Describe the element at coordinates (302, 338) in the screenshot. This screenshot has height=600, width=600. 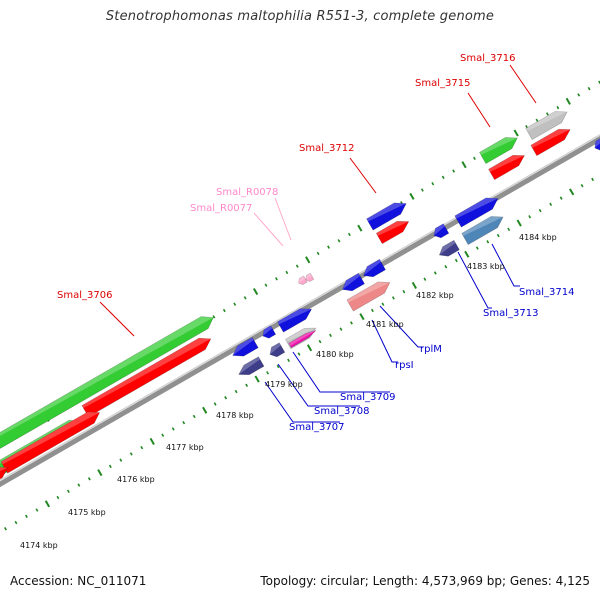
I see `gene-magenta` at that location.